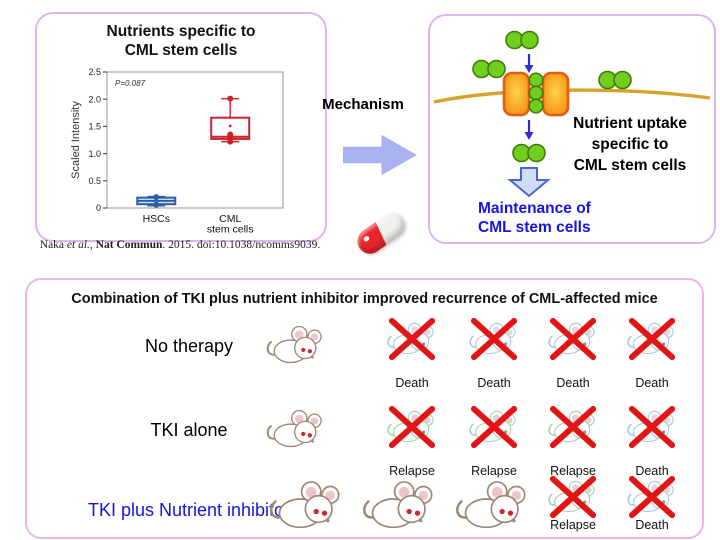  Describe the element at coordinates (94, 181) in the screenshot. I see `svg-text: 0.5` at that location.